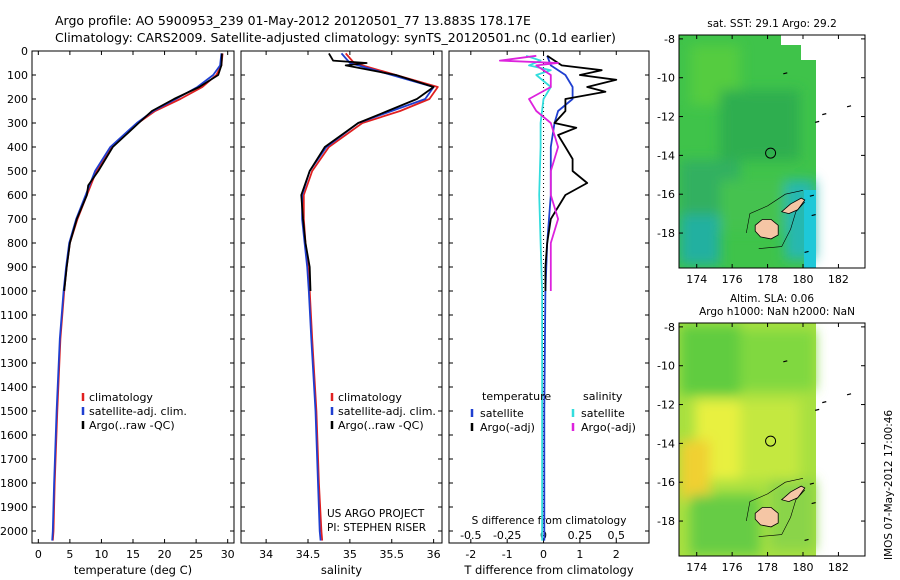 Image resolution: width=900 pixels, height=580 pixels. What do you see at coordinates (376, 528) in the screenshot?
I see `pi-credit: PI: STEPHEN RISER` at bounding box center [376, 528].